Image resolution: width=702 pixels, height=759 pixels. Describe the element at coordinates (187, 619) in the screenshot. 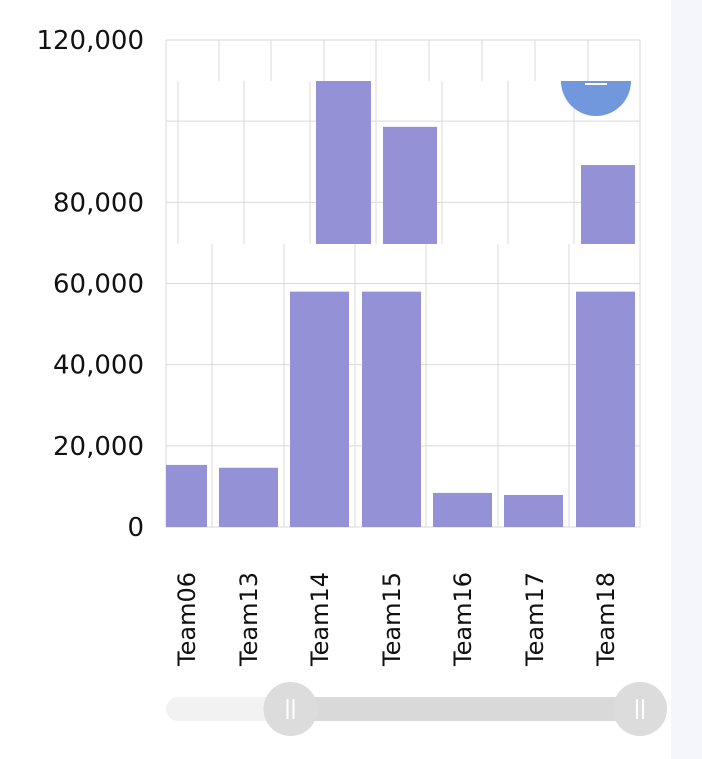

I see `x-tick-label: Team06` at that location.